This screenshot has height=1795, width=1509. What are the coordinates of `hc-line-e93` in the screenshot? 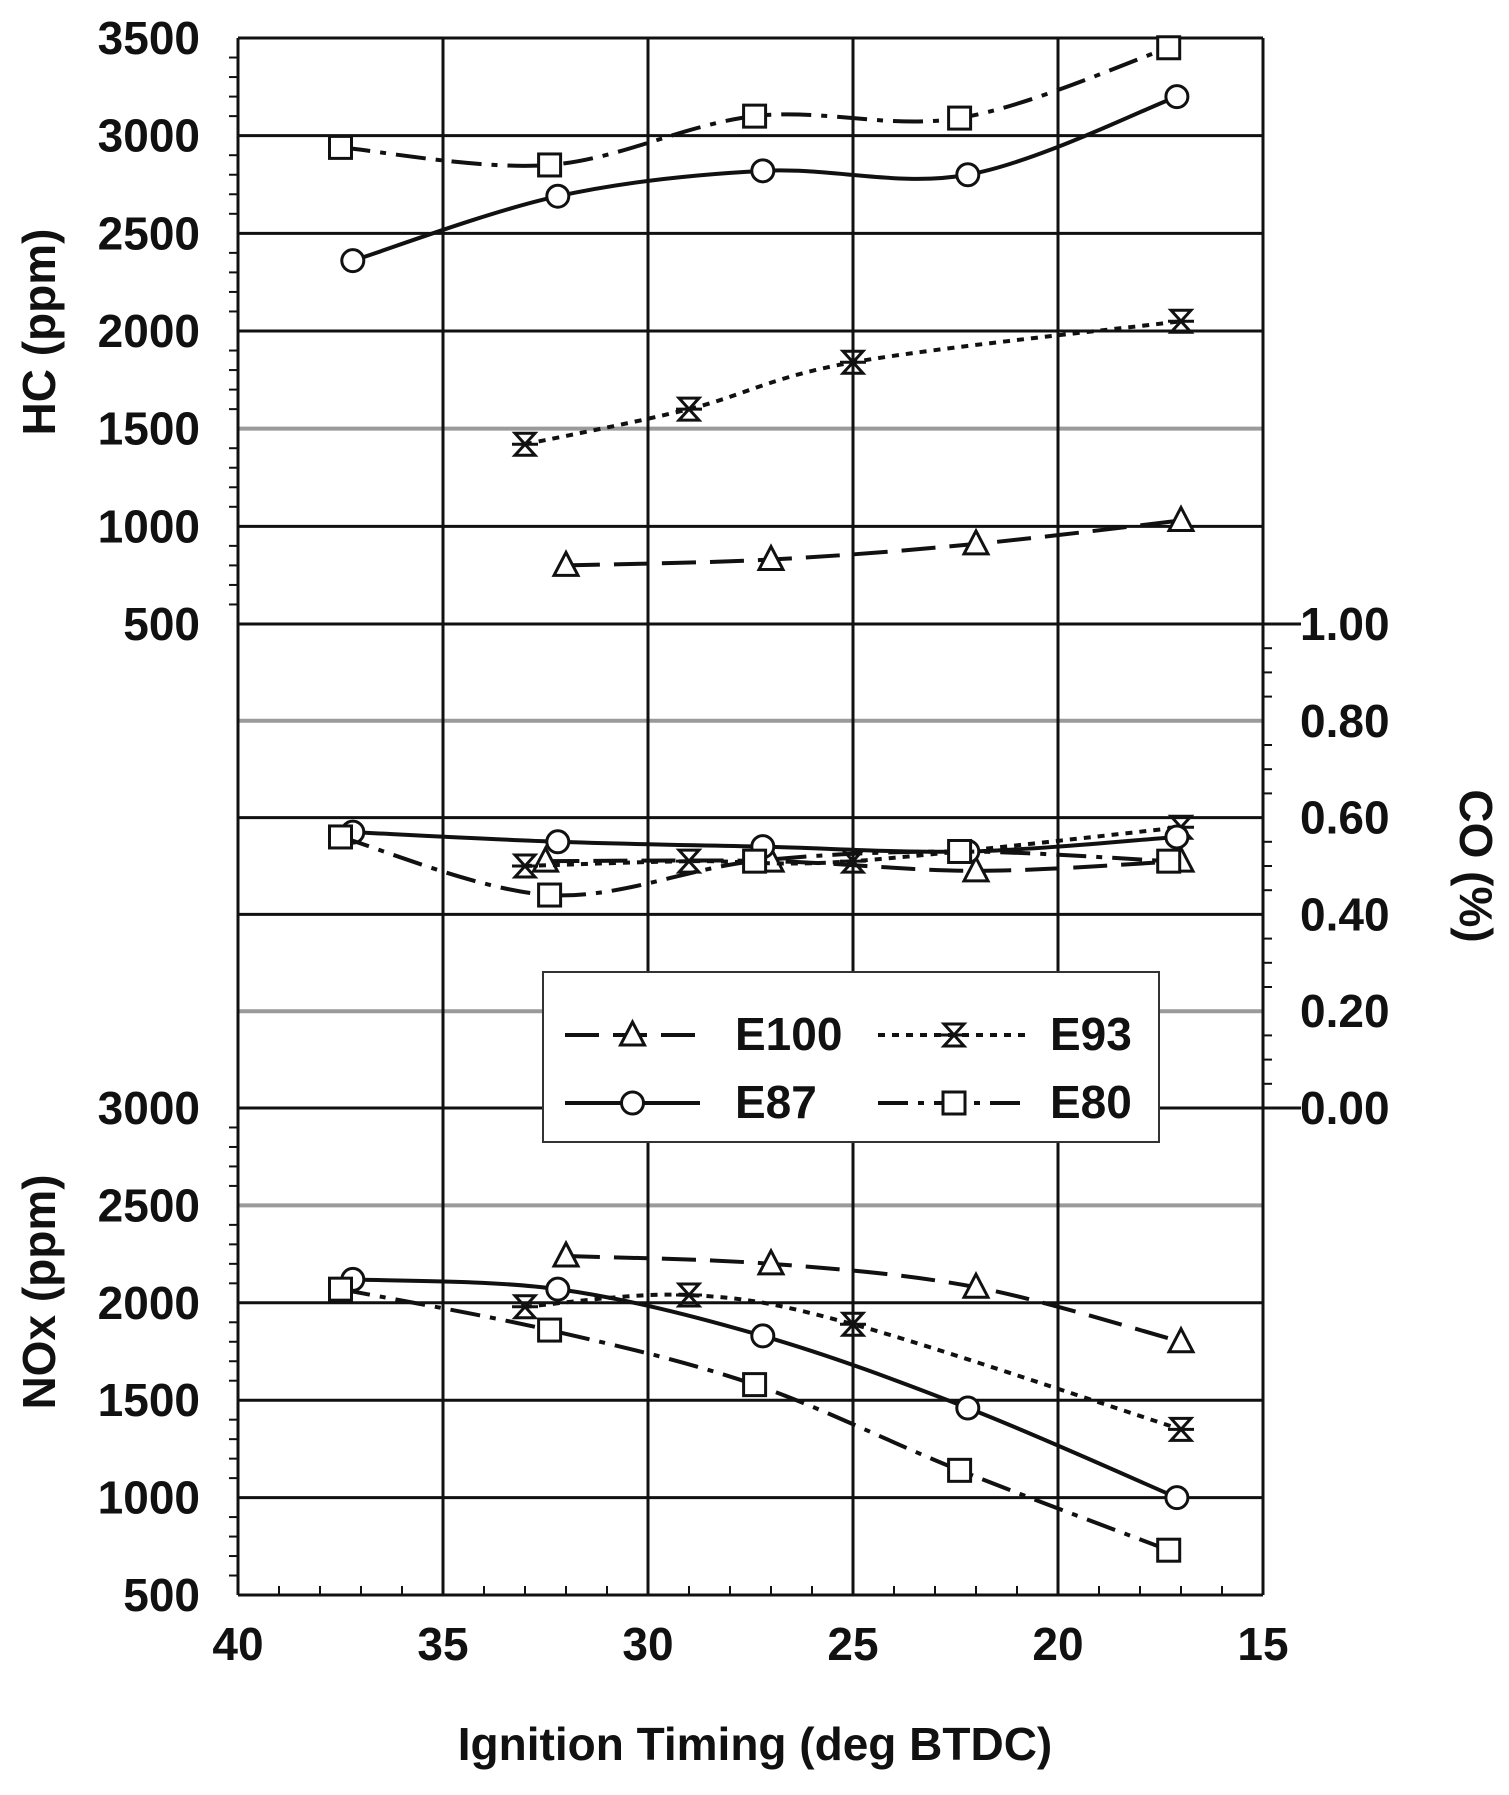 It's located at (853, 383).